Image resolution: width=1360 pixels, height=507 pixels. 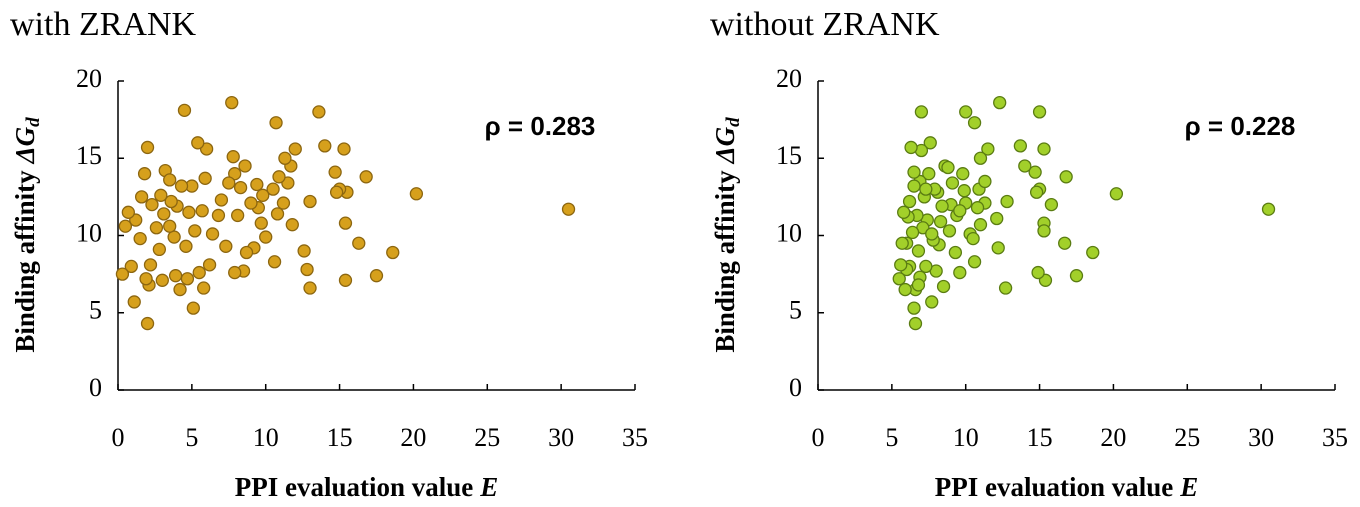 What do you see at coordinates (825, 24) in the screenshot?
I see `chart-title: without ZRANK` at bounding box center [825, 24].